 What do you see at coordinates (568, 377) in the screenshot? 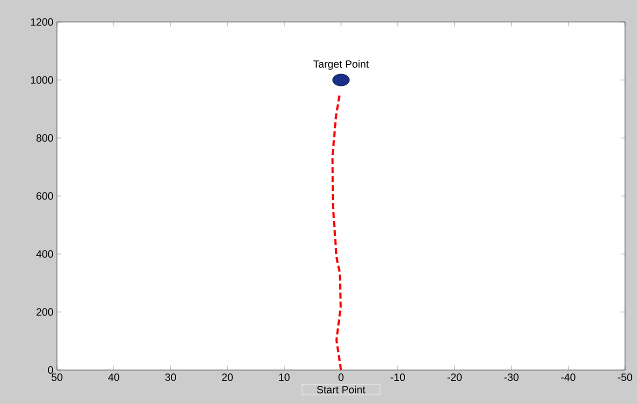
I see `x-tick-label: -40` at bounding box center [568, 377].